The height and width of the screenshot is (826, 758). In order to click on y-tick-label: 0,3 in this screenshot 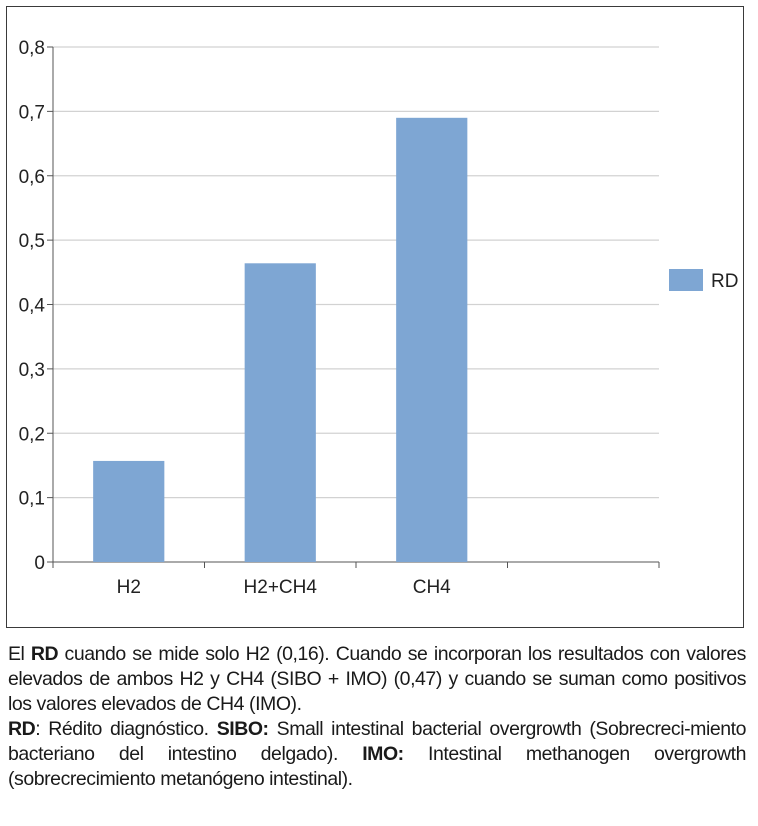, I will do `click(32, 370)`.